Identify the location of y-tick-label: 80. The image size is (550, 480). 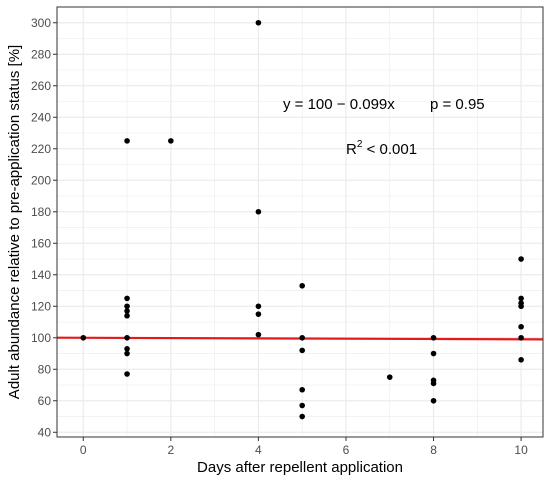
(45, 369).